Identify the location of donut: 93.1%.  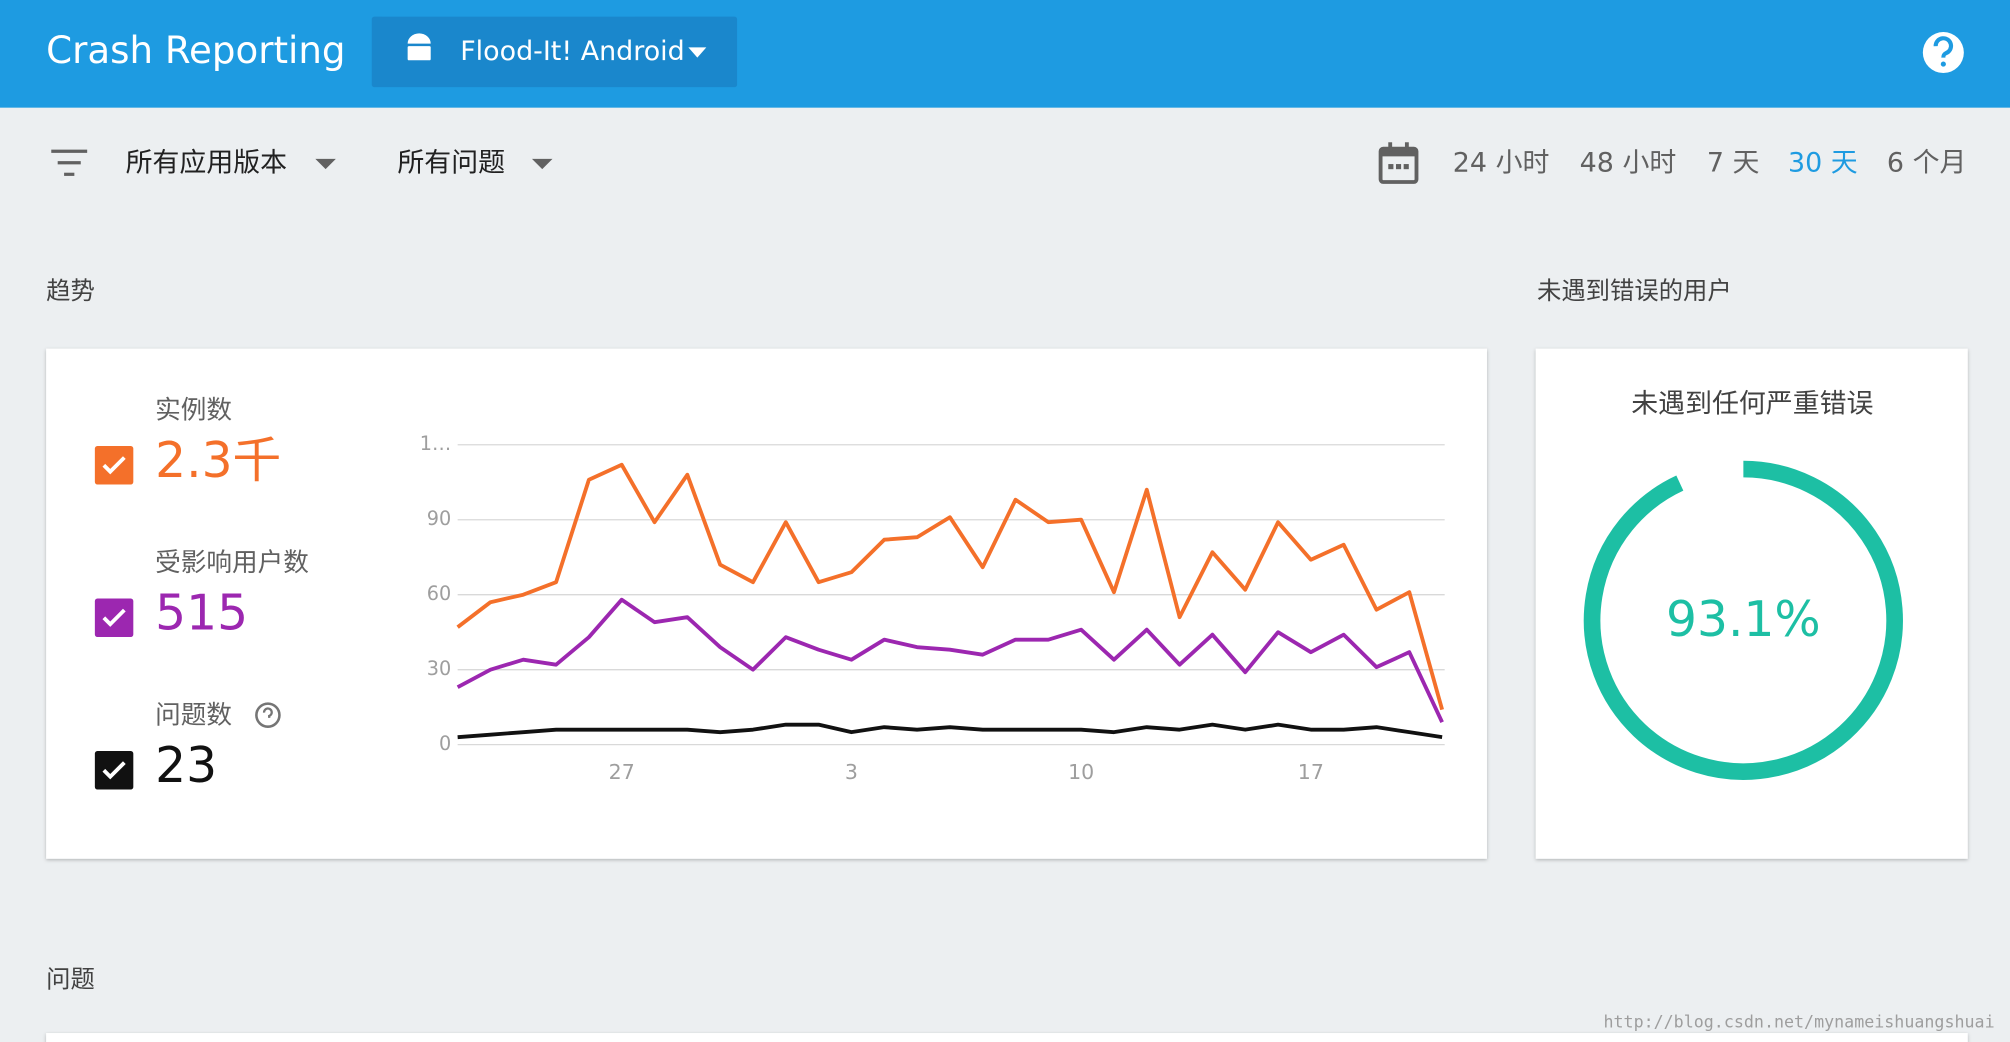
(1743, 620).